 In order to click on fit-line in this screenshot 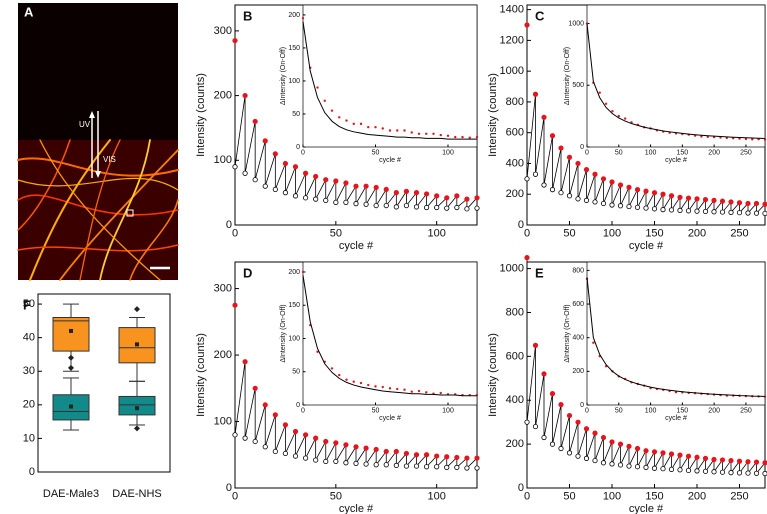, I will do `click(676, 81)`.